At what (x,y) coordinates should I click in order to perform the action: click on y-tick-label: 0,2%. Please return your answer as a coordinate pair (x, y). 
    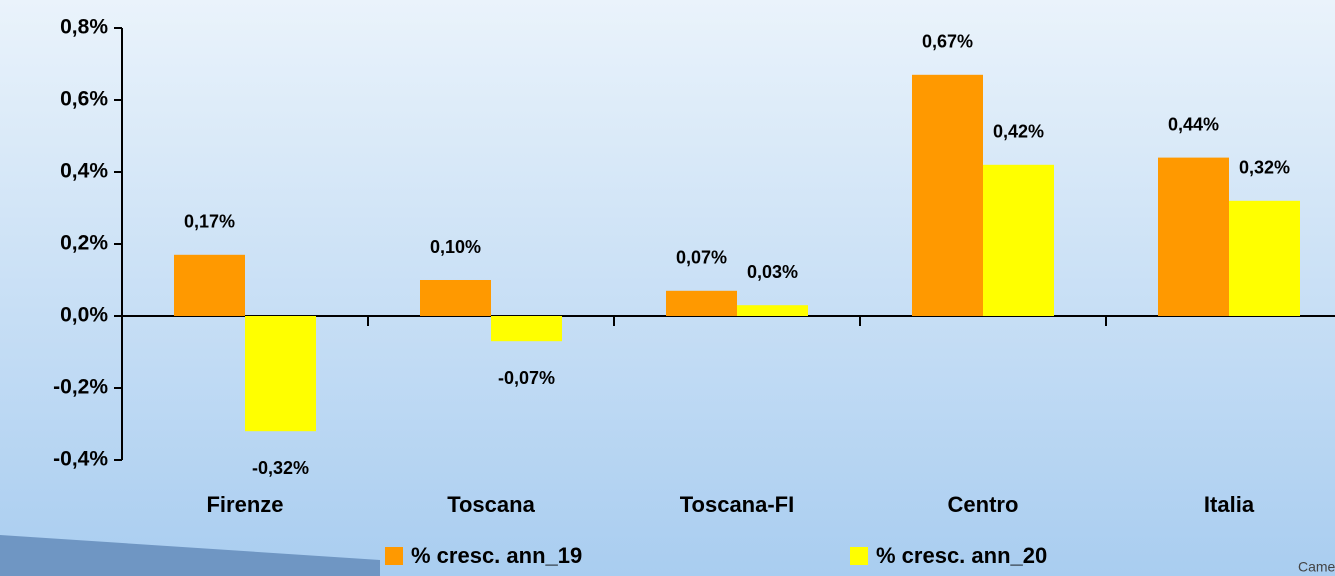
    Looking at the image, I should click on (84, 243).